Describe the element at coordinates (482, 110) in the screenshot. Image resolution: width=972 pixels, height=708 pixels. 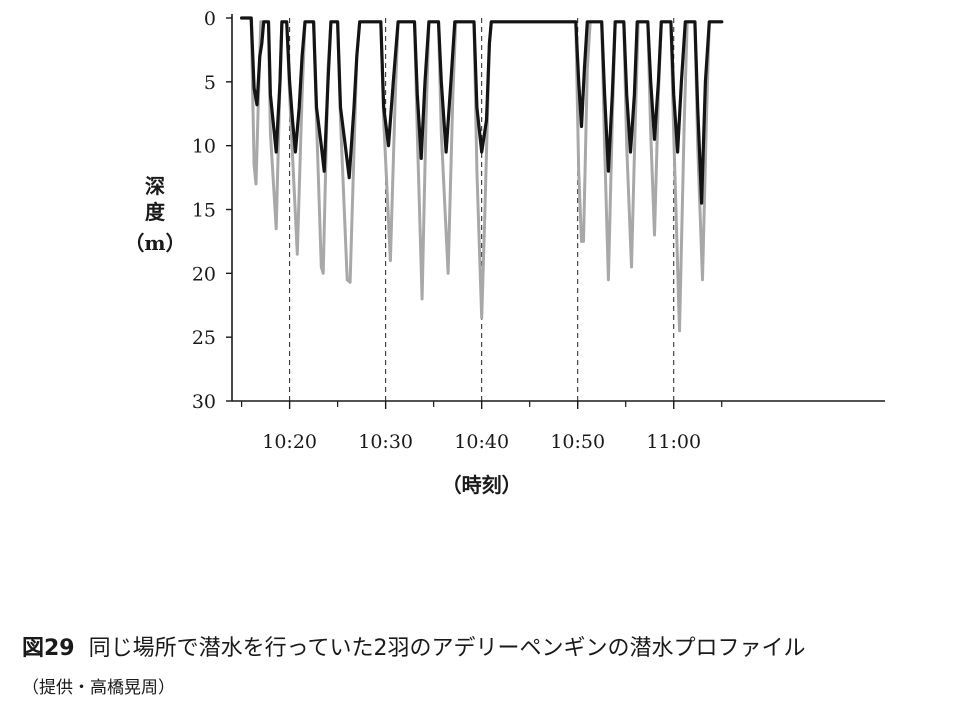
I see `series-line-black` at that location.